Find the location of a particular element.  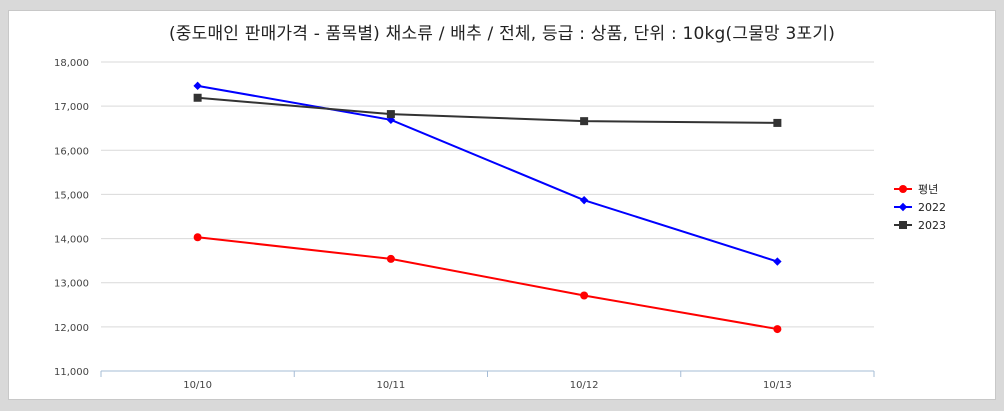

y-tick-label: 15,000 is located at coordinates (71, 195).